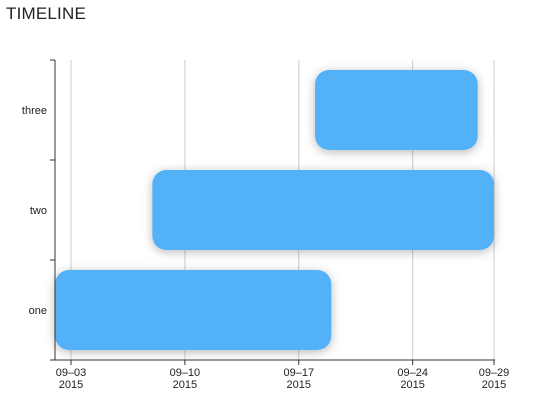 Image resolution: width=550 pixels, height=420 pixels. I want to click on timeline-bar-three, so click(396, 110).